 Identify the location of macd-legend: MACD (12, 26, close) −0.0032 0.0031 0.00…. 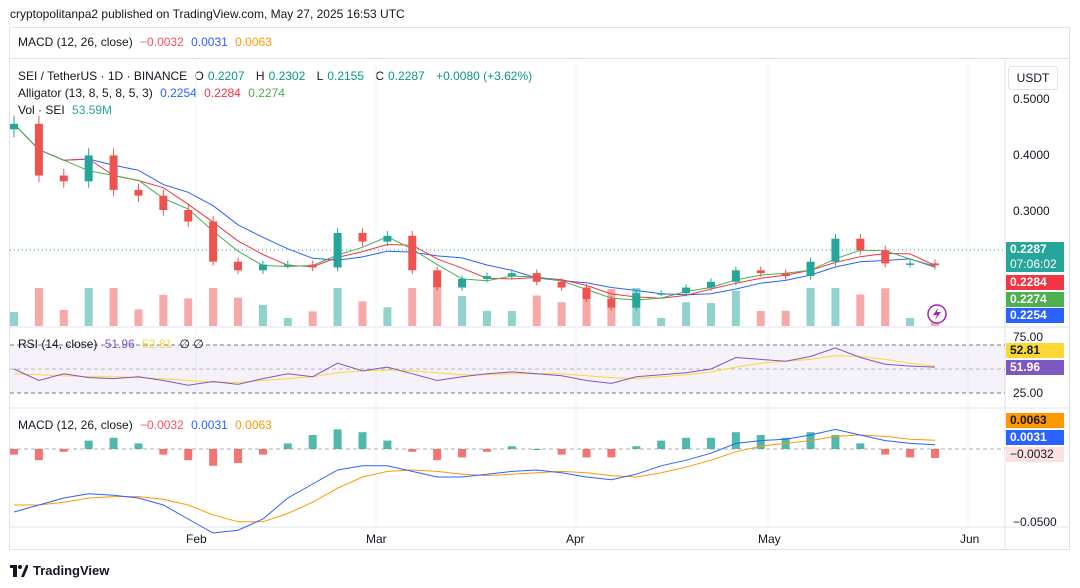
(147, 425).